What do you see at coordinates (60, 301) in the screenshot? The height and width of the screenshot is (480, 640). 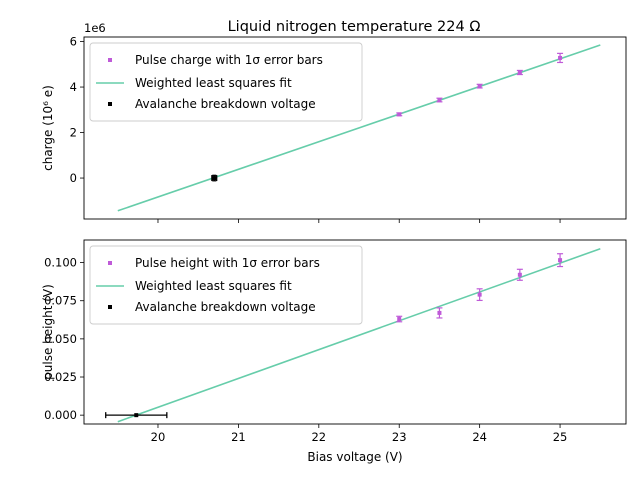 I see `y-tick-label: 0.075` at bounding box center [60, 301].